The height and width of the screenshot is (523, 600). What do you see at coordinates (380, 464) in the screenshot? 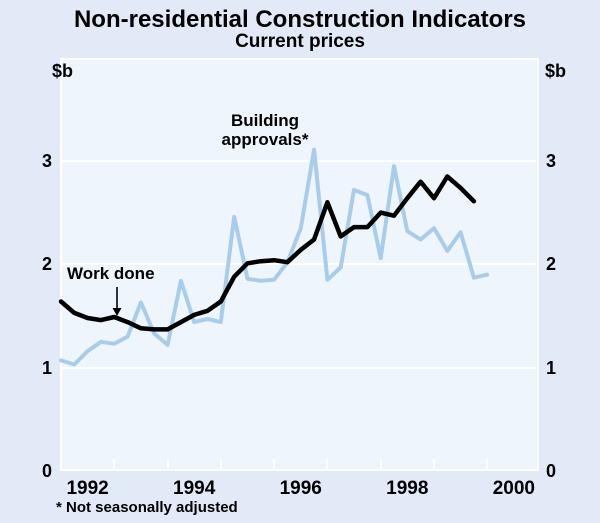
I see `x-axis-tick-1998` at bounding box center [380, 464].